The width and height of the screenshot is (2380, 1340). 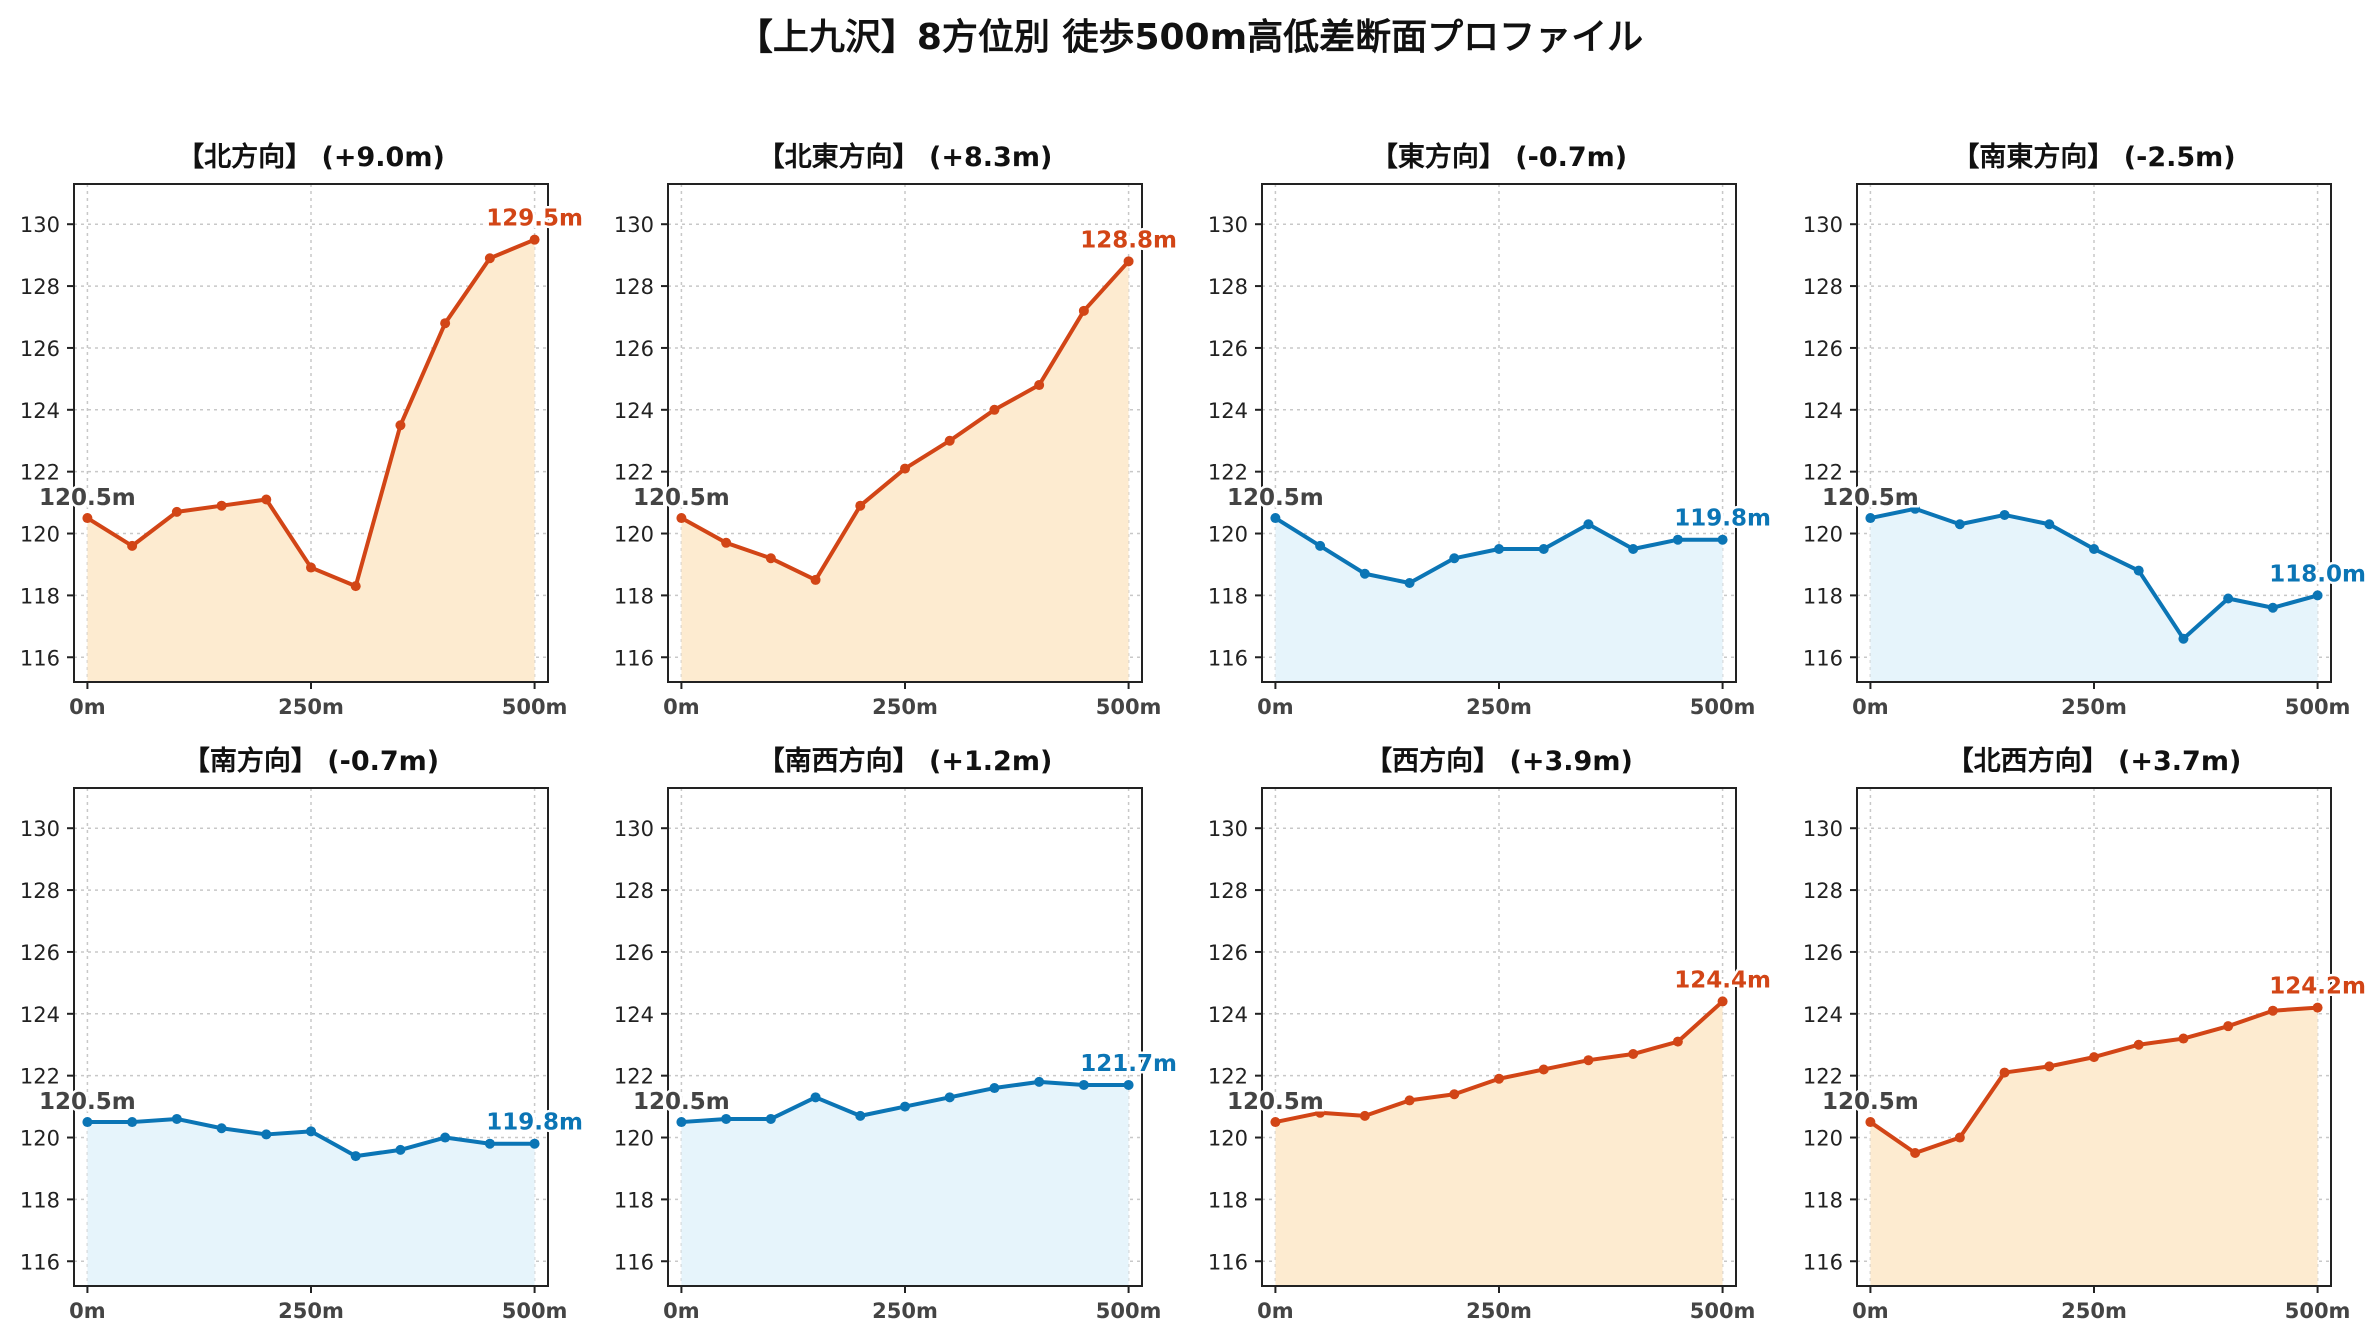 I want to click on chart-title: 【南西方向】 (+1.2m), so click(x=905, y=761).